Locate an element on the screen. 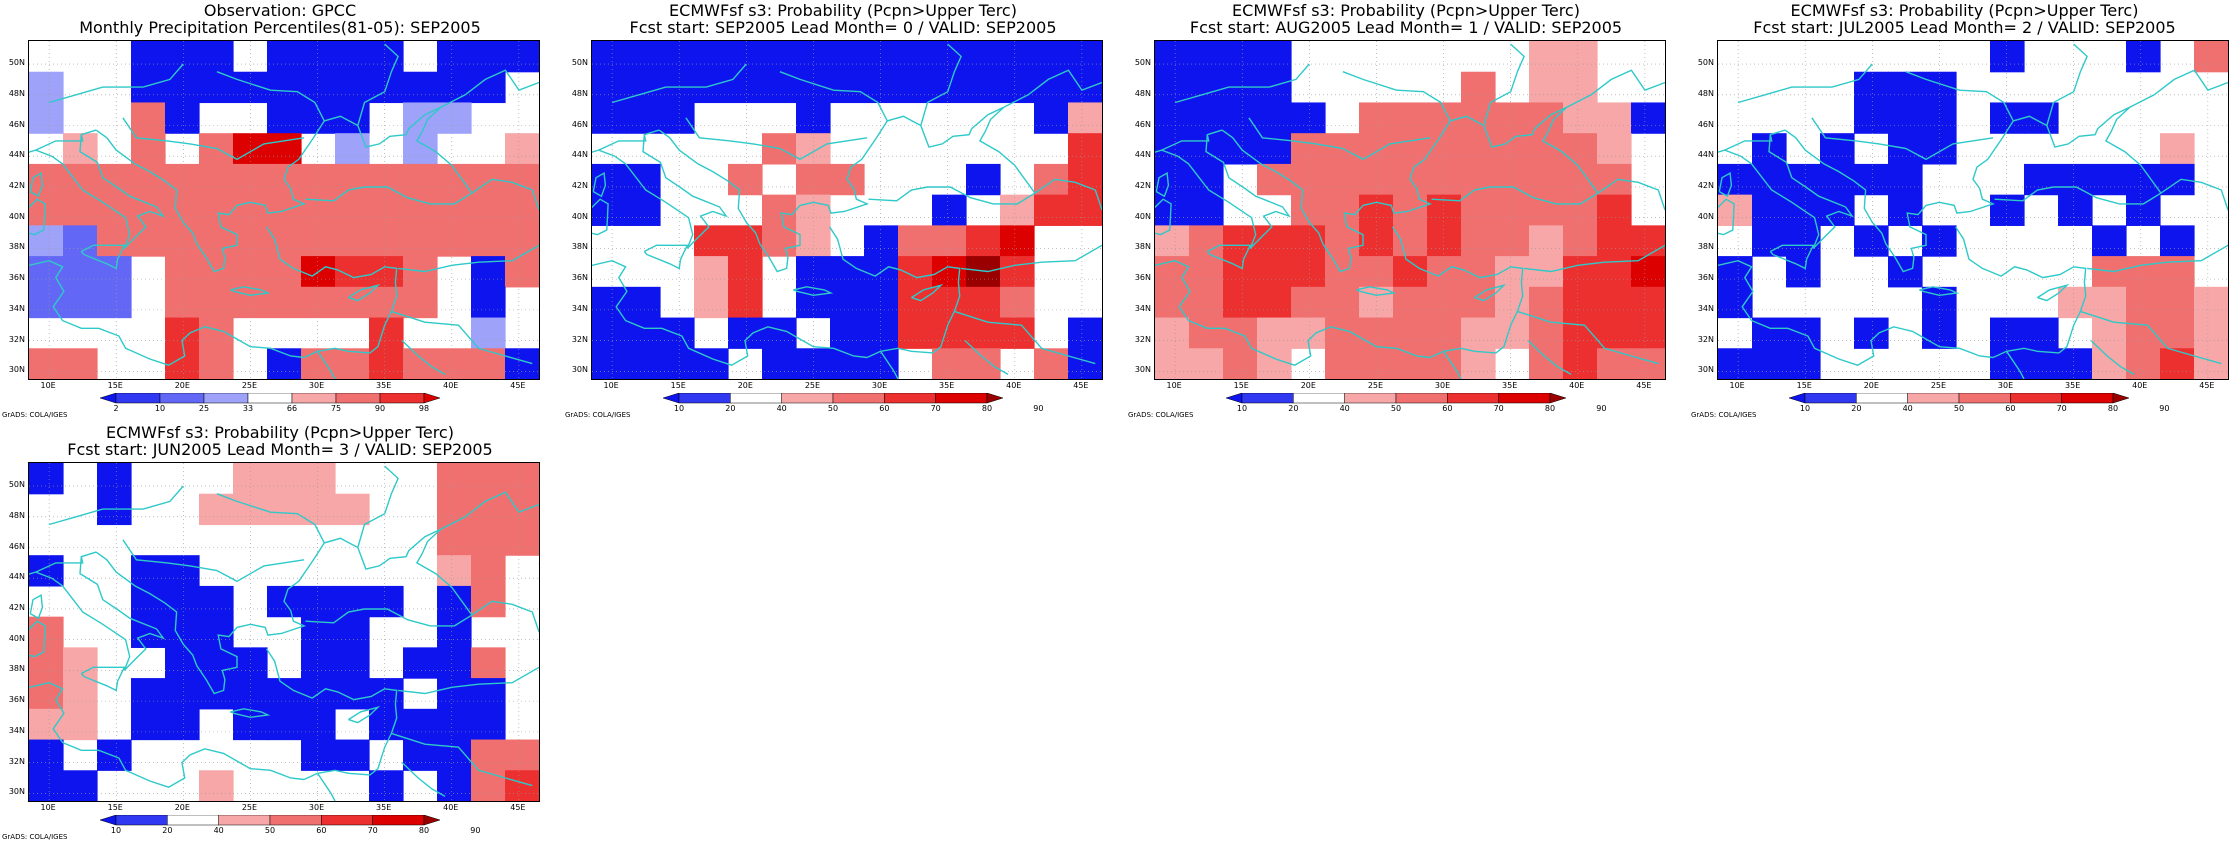  lat-tick-label: 40N is located at coordinates (579, 216).